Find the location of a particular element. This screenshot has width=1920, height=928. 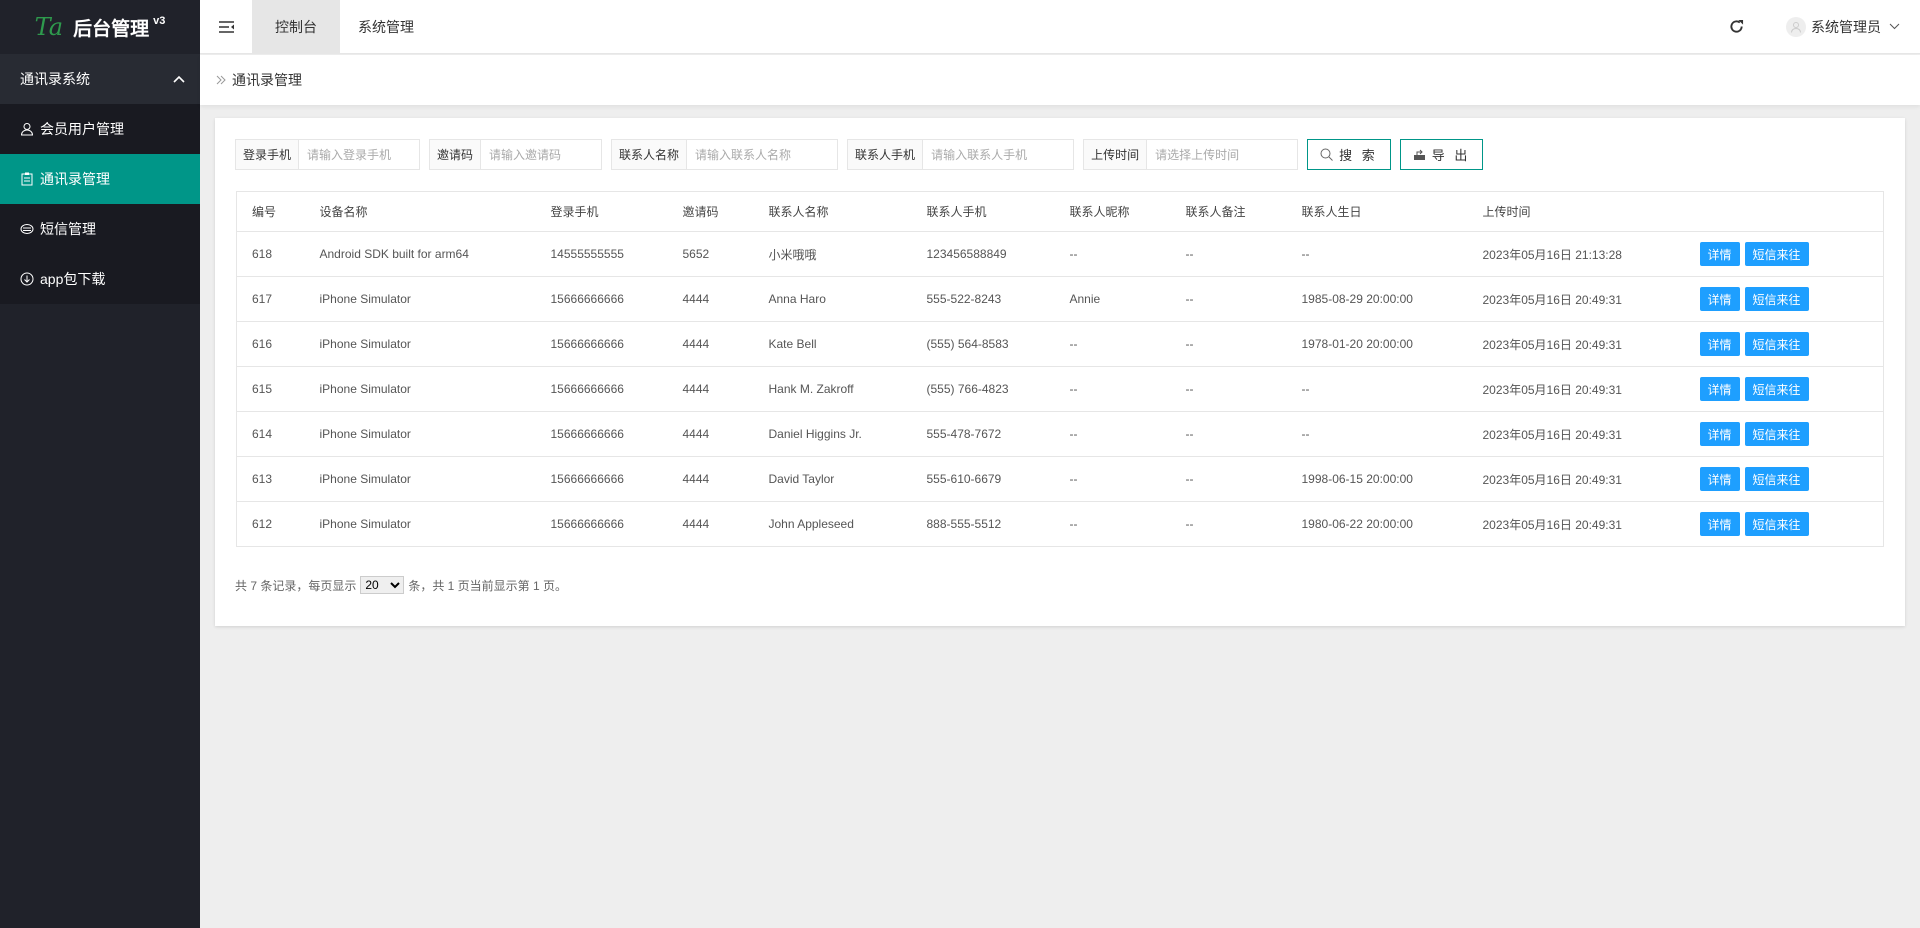

column-header: 联系人手机 is located at coordinates (998, 211).